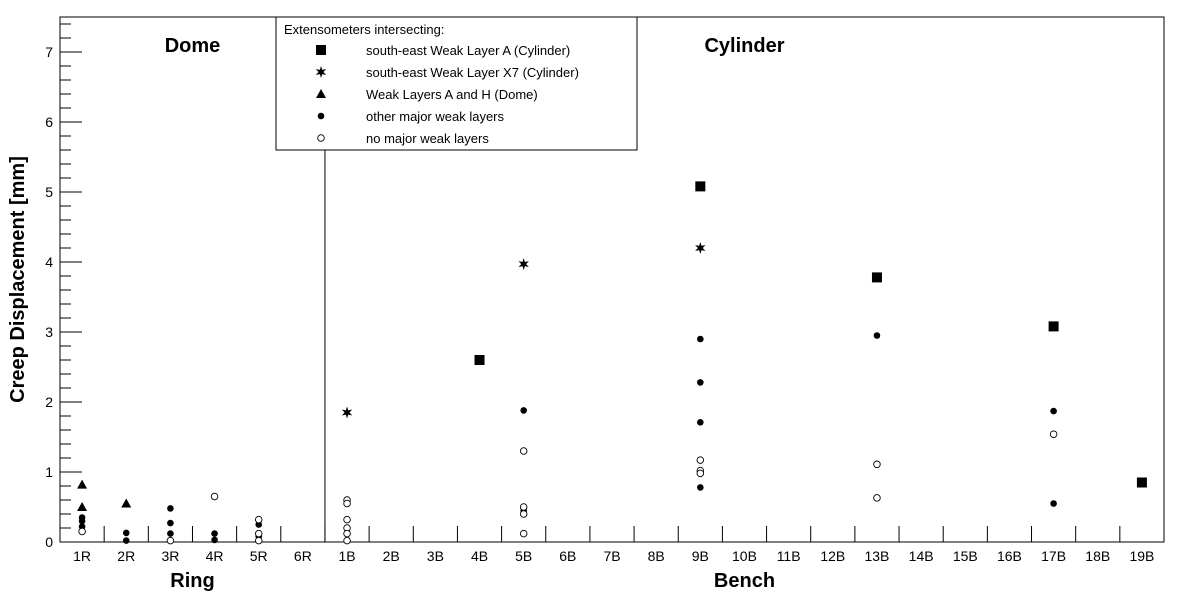 This screenshot has width=1202, height=603. I want to click on x-tick-label: 1B, so click(346, 556).